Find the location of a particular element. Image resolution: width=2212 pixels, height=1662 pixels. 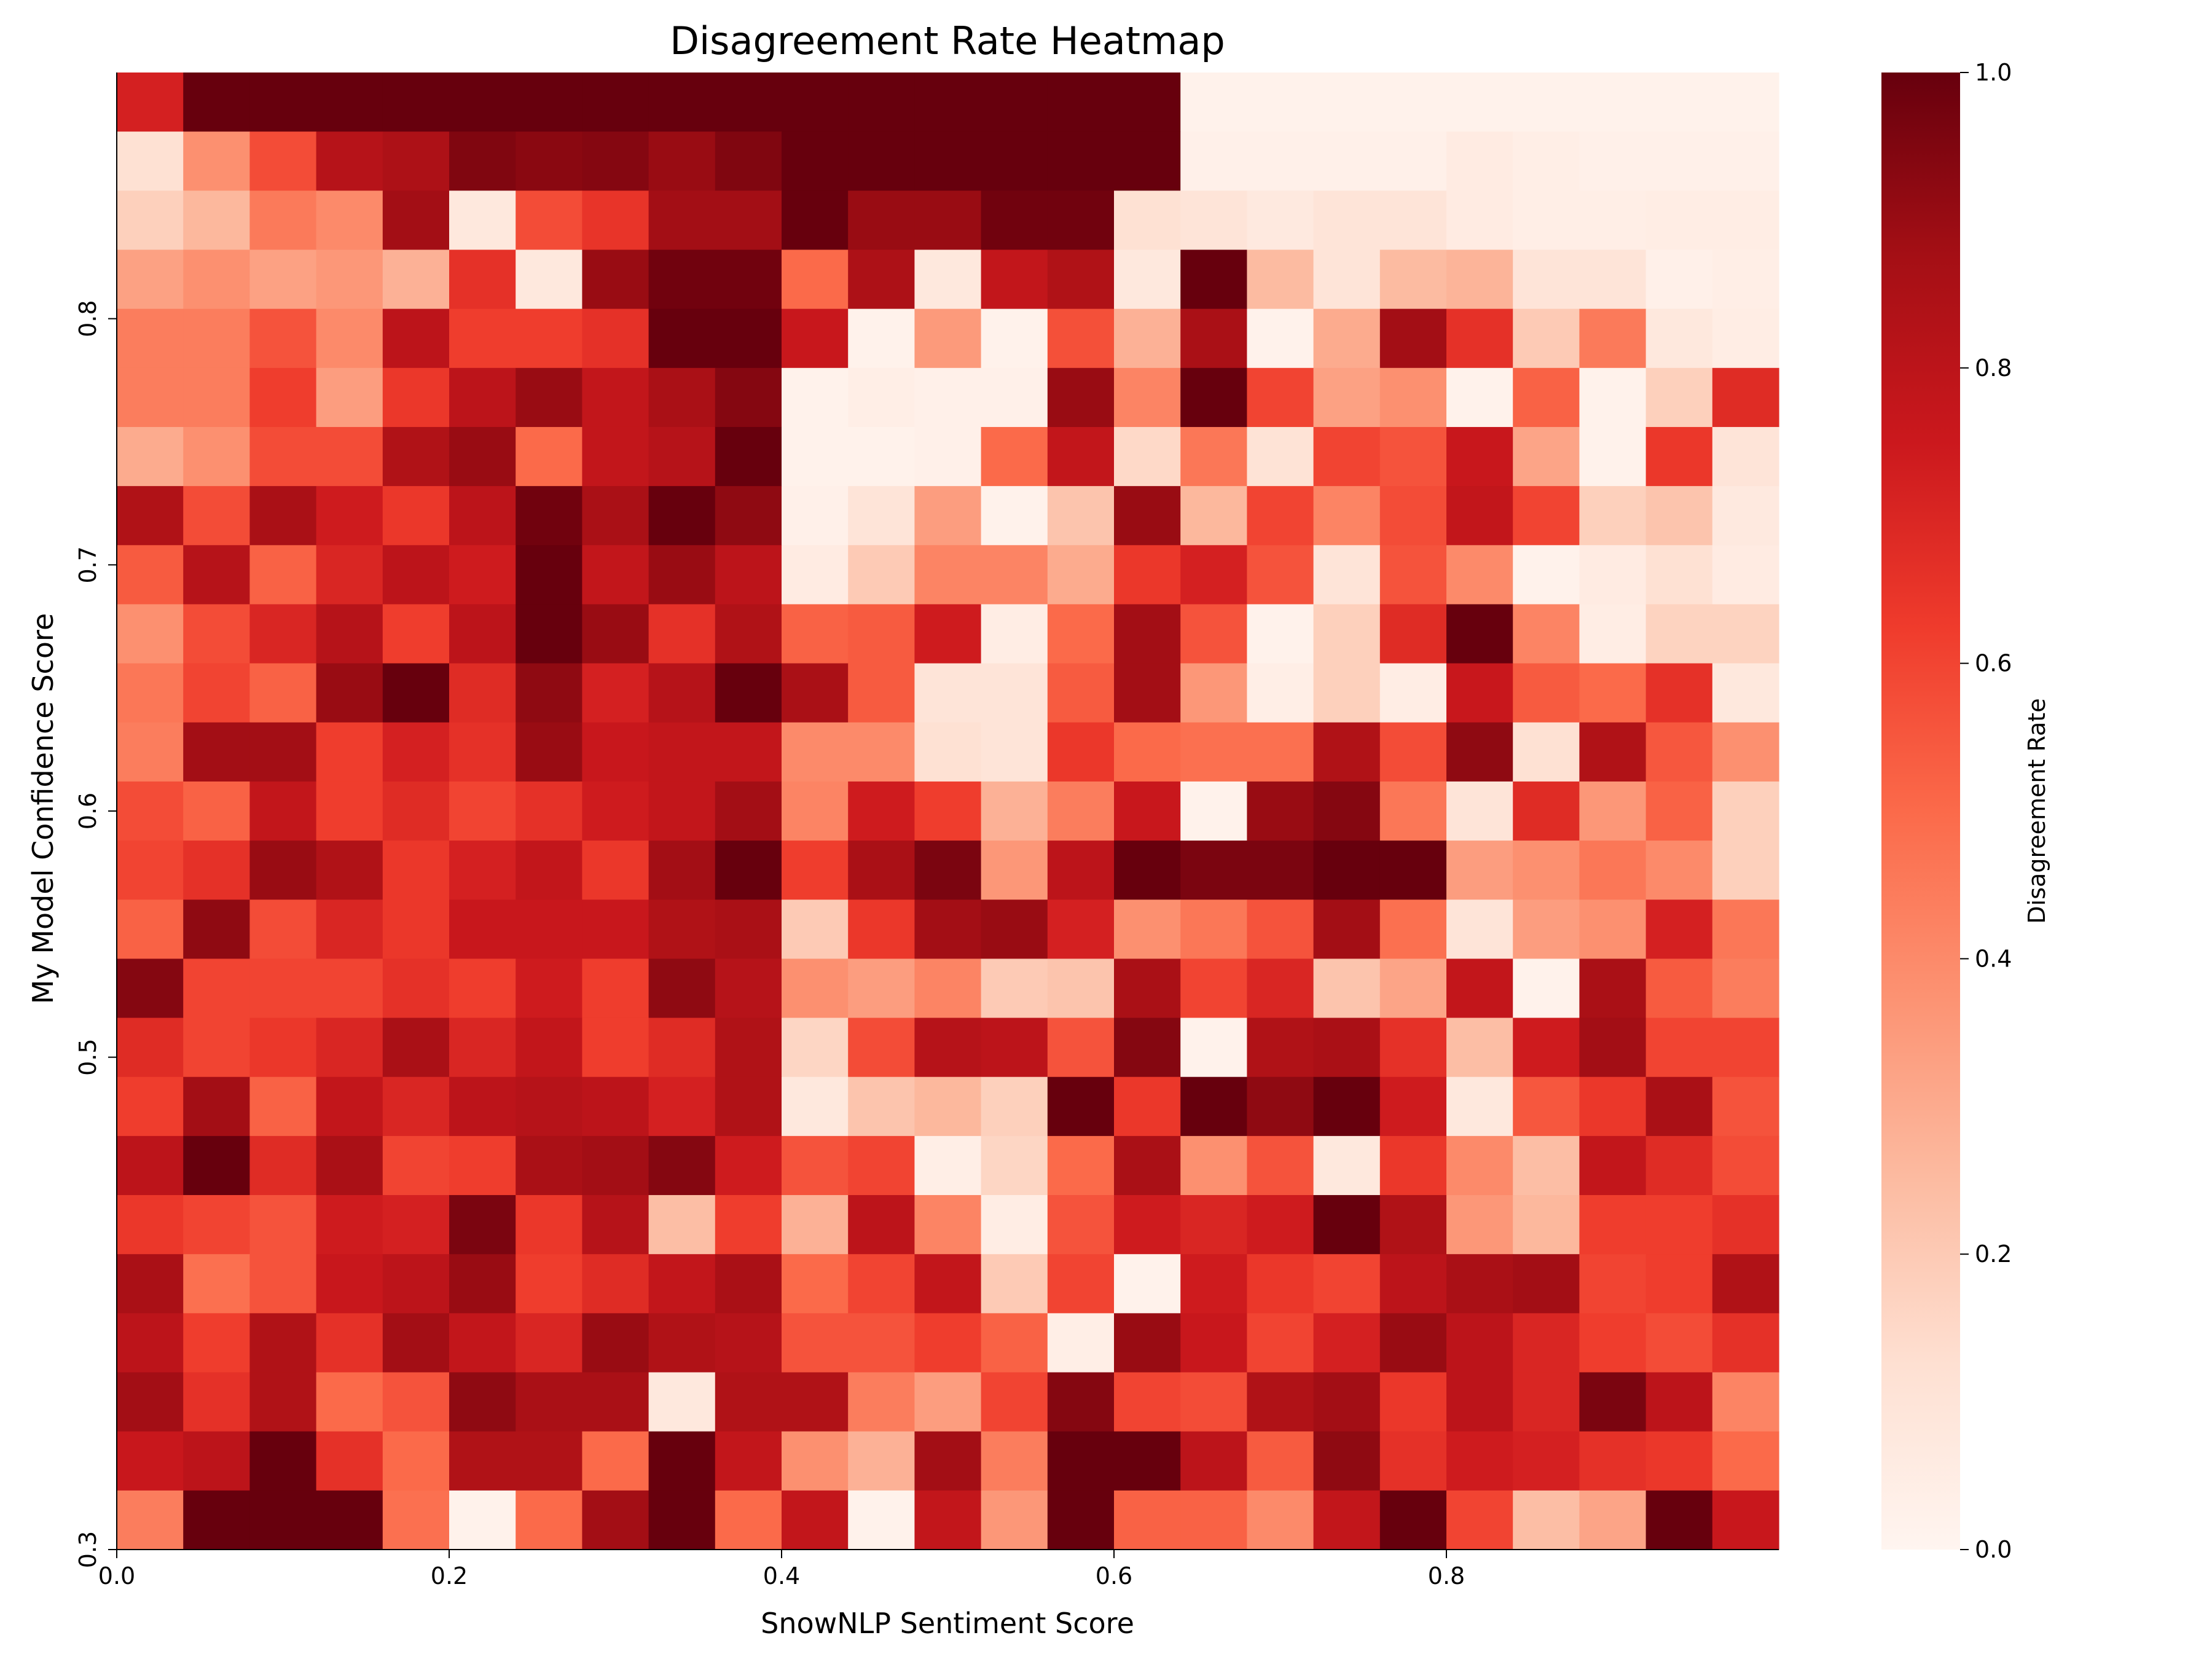

colorbar-tick-label: 0.4 is located at coordinates (1993, 958).